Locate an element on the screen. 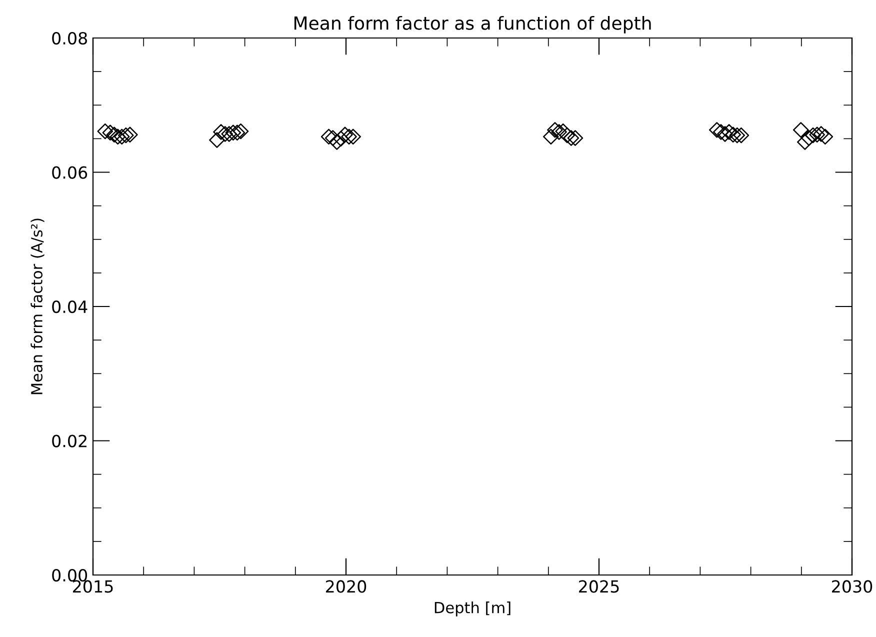  y-tick-label: 0.00 is located at coordinates (70, 575).